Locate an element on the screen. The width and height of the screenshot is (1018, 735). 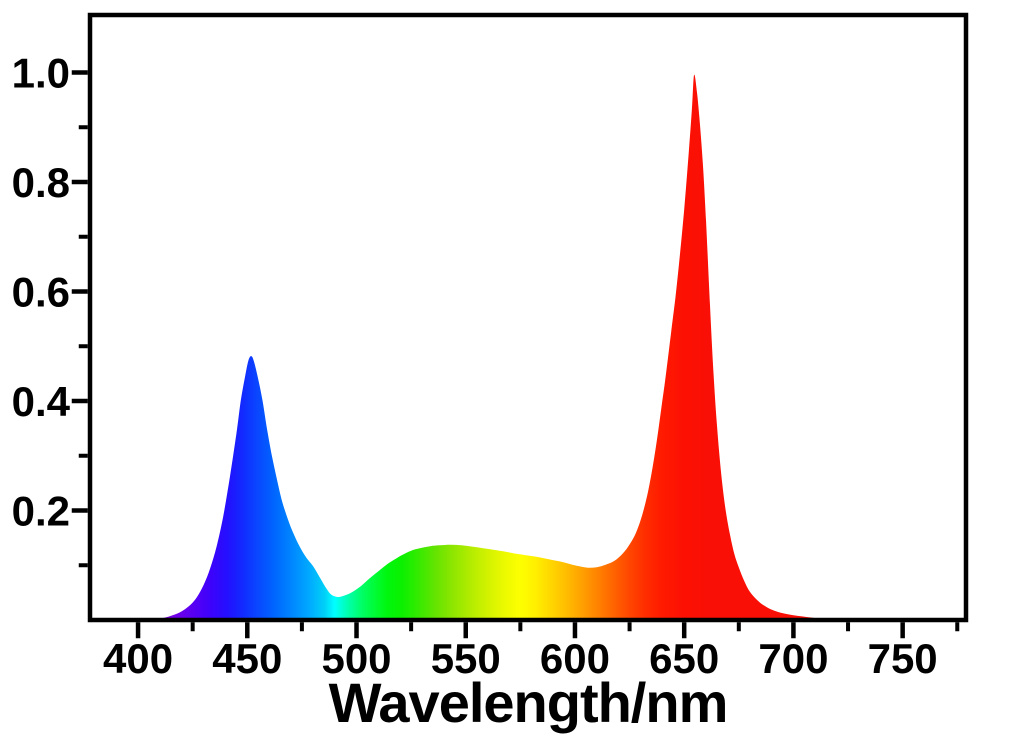
x-axis-tick-label: 600 is located at coordinates (575, 658).